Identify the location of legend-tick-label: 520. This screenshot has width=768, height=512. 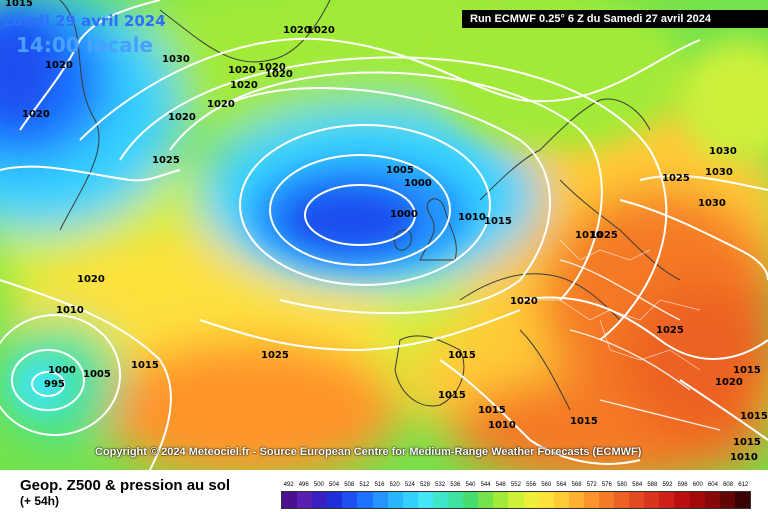
(394, 485).